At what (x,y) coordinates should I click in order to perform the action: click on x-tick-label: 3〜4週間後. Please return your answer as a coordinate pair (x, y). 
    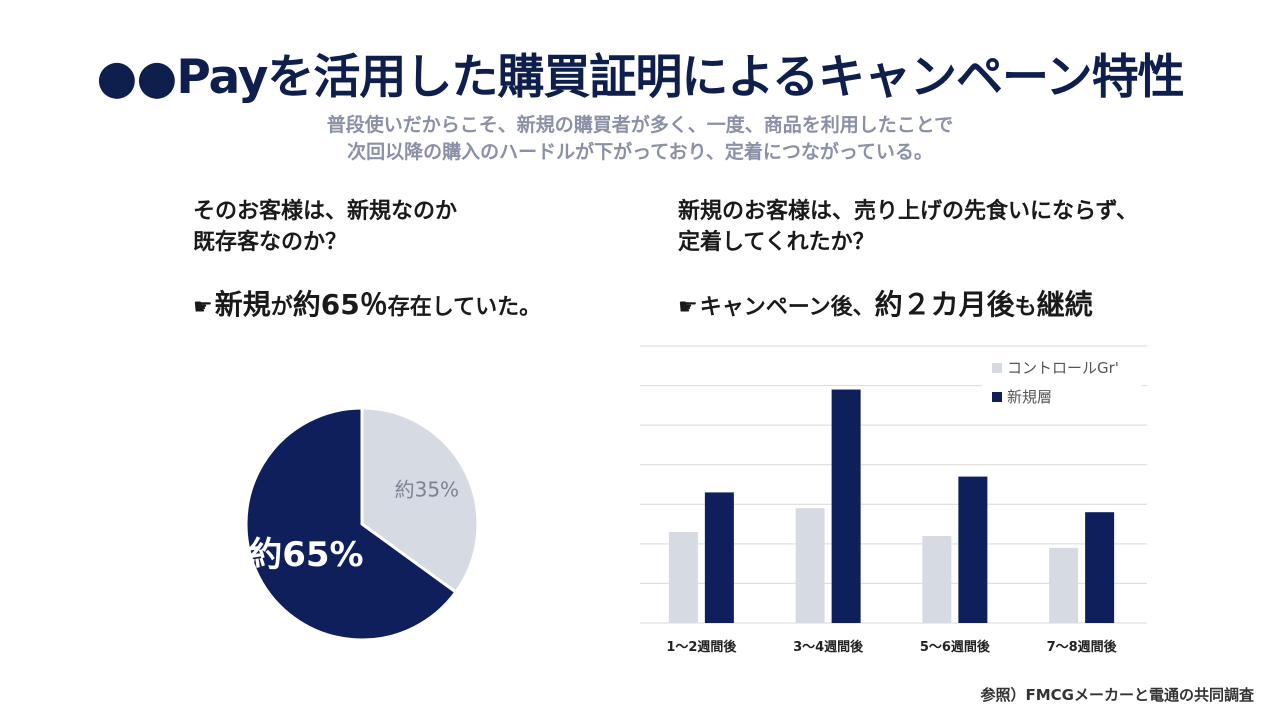
    Looking at the image, I should click on (828, 647).